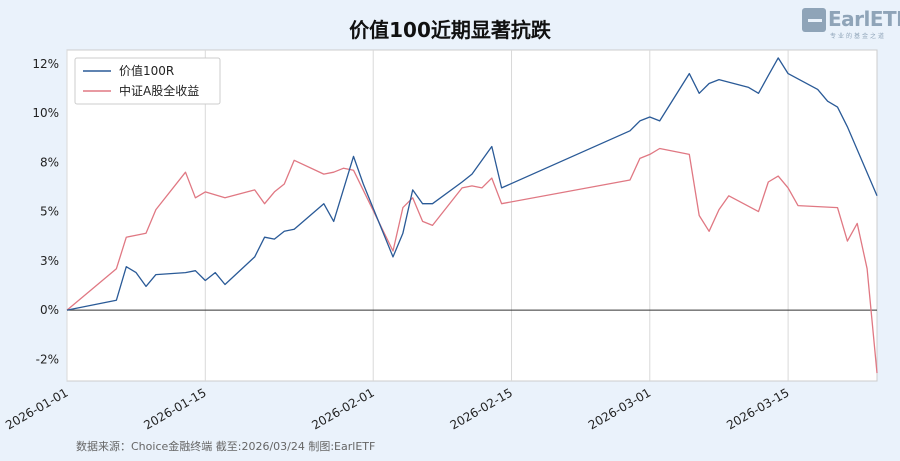 This screenshot has height=461, width=900. I want to click on earletf-logo: EarlETF 专业的基金之道, so click(851, 23).